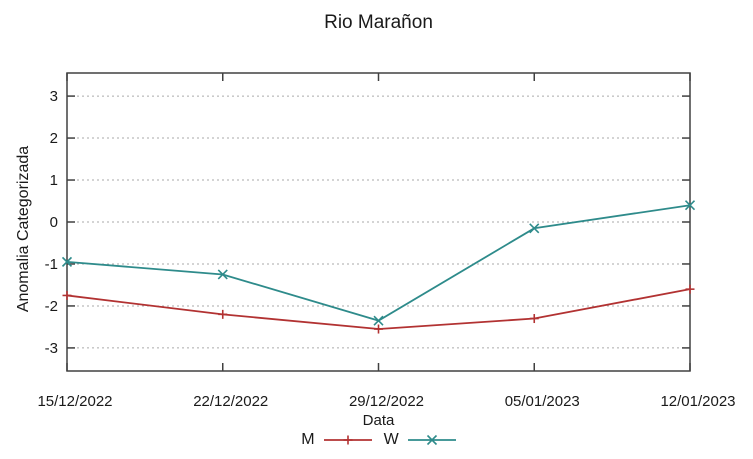  I want to click on y-tick-label: 3, so click(54, 96).